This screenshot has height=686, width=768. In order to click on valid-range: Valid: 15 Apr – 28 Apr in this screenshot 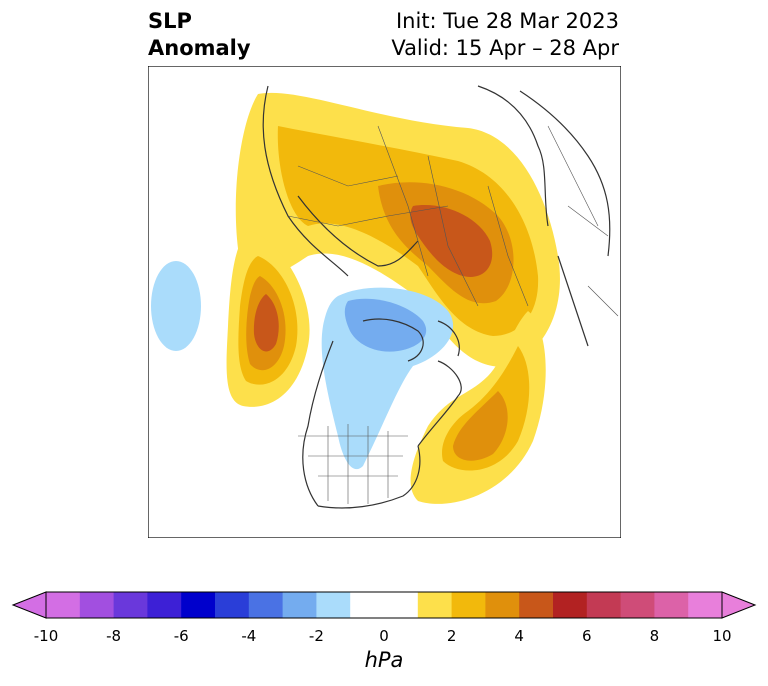, I will do `click(505, 48)`.